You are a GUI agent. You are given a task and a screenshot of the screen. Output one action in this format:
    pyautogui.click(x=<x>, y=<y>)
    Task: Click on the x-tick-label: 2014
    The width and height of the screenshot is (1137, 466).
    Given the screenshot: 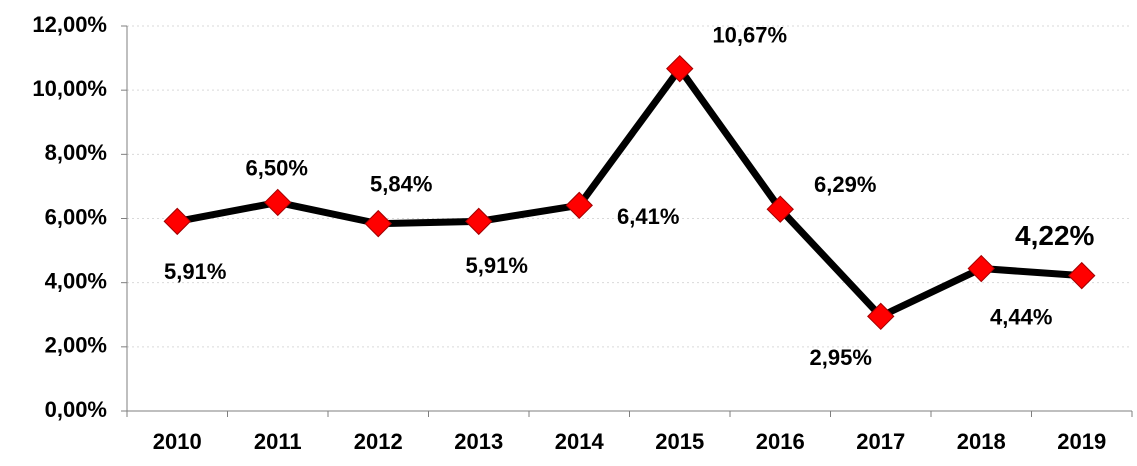 What is the action you would take?
    pyautogui.click(x=580, y=441)
    